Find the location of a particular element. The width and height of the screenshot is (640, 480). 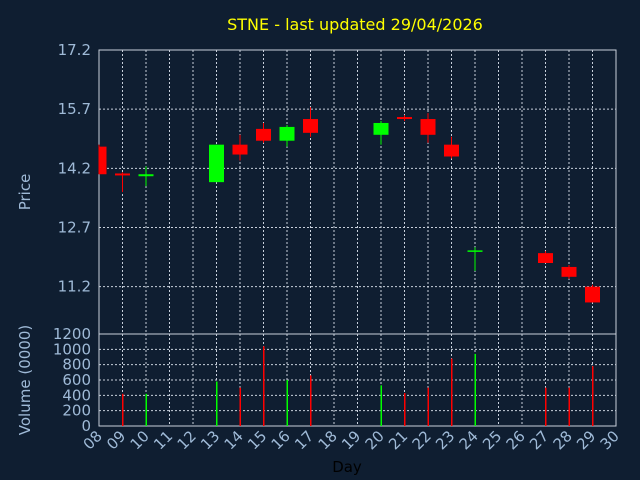

x-tick-label: 18 is located at coordinates (328, 440).